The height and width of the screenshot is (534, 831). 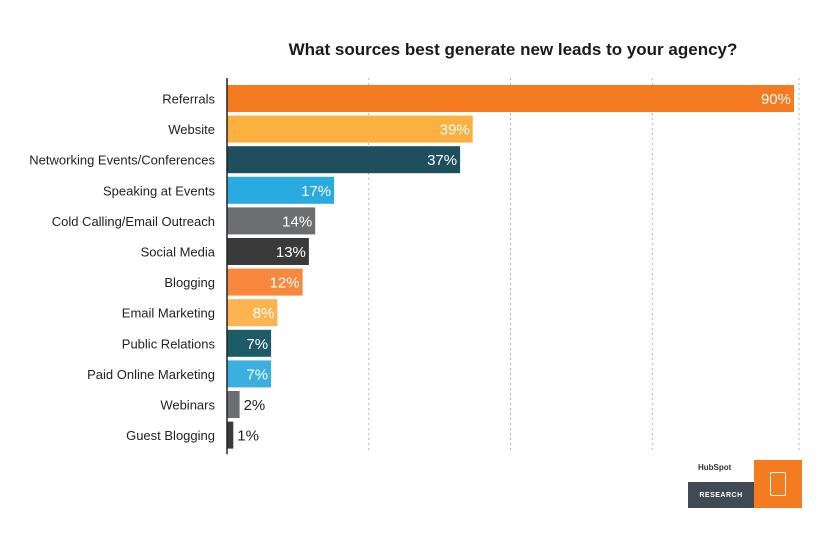 What do you see at coordinates (168, 313) in the screenshot?
I see `category-label: Email Marketing` at bounding box center [168, 313].